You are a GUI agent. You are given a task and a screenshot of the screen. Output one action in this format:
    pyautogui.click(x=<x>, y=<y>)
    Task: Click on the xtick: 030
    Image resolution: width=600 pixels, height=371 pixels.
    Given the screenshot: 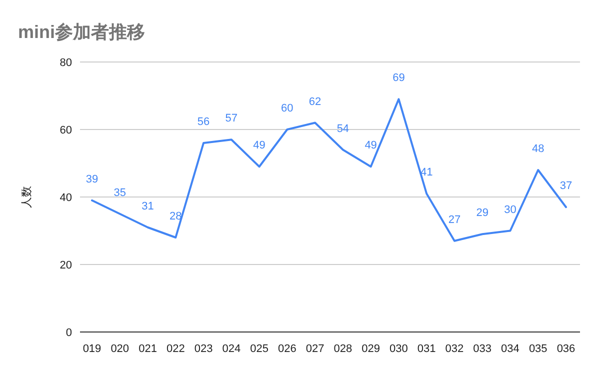 What is the action you would take?
    pyautogui.click(x=399, y=349)
    